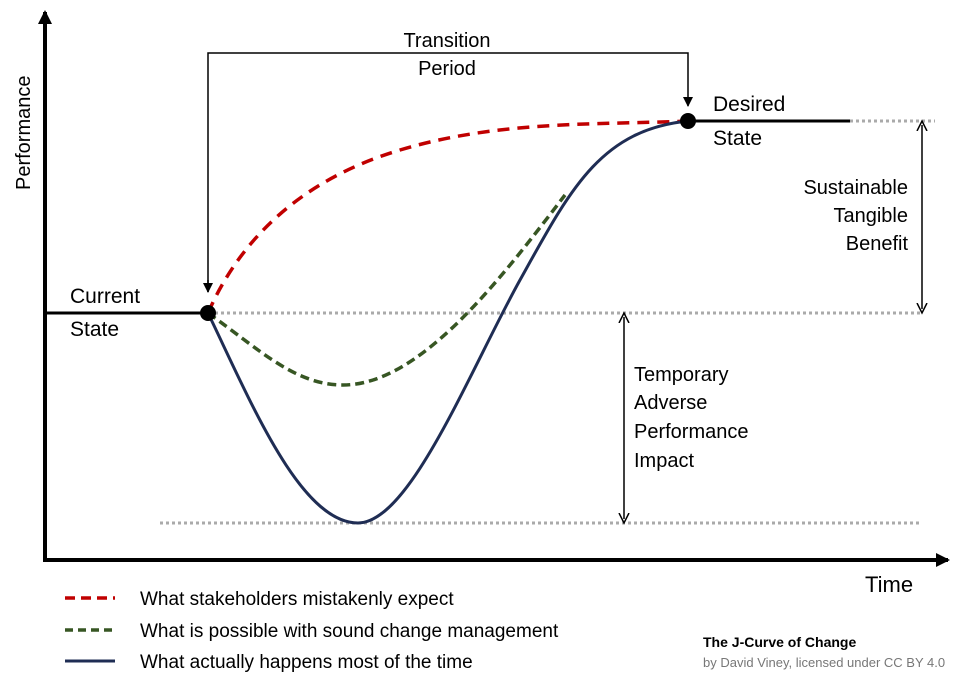 The image size is (980, 694). What do you see at coordinates (664, 461) in the screenshot?
I see `impact-label-4: Impact` at bounding box center [664, 461].